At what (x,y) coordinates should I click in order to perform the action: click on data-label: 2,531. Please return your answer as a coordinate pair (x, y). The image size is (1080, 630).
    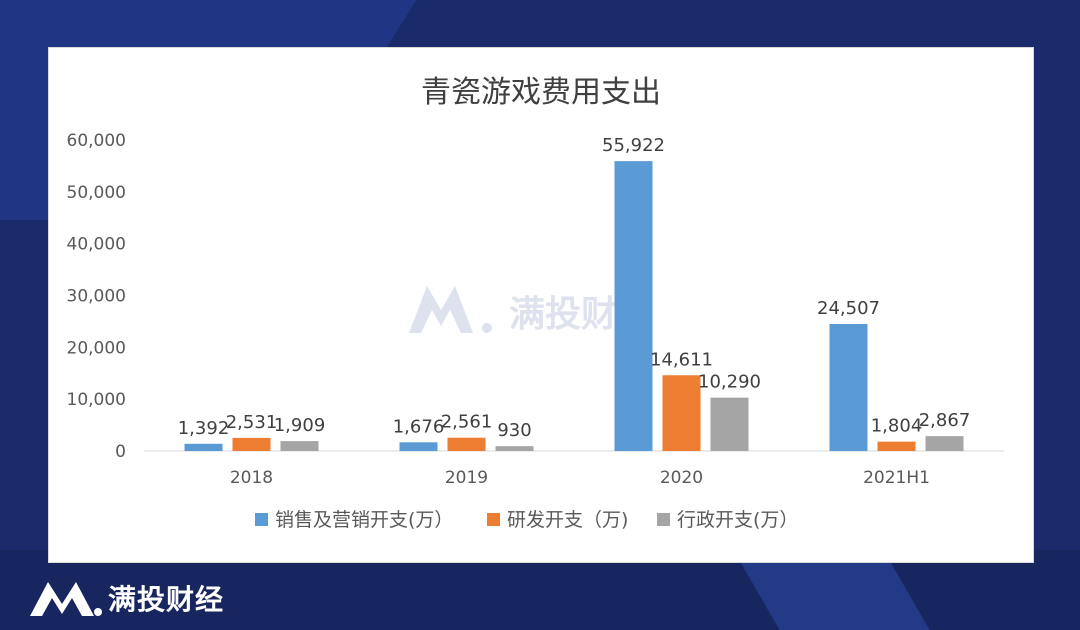
    Looking at the image, I should click on (252, 422).